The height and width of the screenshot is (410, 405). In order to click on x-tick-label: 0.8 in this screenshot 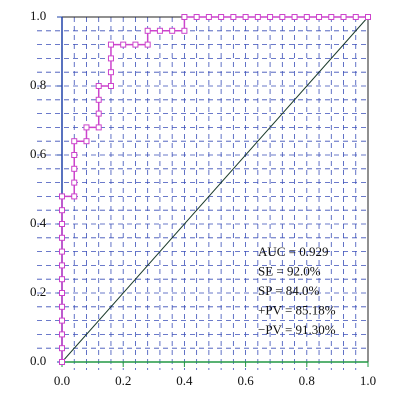, I will do `click(307, 380)`.